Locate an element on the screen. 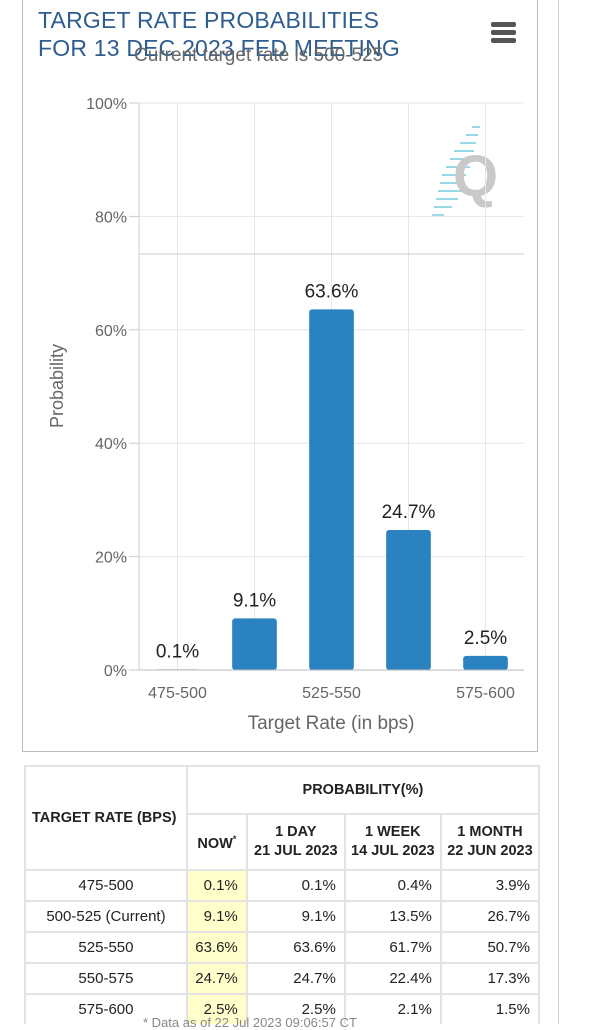 Image resolution: width=592 pixels, height=1030 pixels. one-week-cell: 61.7% is located at coordinates (392, 947).